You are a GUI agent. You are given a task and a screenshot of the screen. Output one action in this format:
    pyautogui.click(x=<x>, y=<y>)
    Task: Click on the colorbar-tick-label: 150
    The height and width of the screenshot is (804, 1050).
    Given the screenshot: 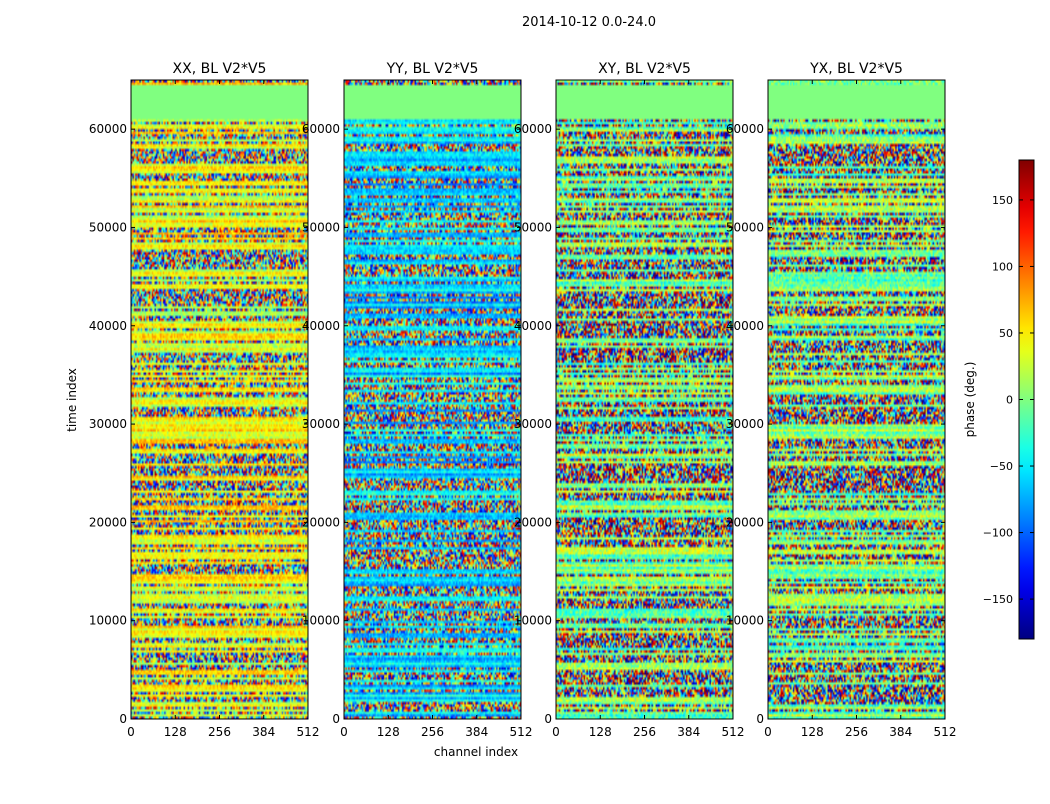 What is the action you would take?
    pyautogui.click(x=1002, y=200)
    